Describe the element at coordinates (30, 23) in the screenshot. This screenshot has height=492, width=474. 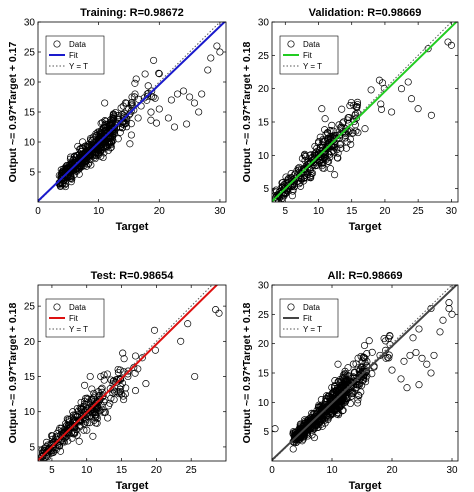
I see `y-tick-label: 30` at that location.